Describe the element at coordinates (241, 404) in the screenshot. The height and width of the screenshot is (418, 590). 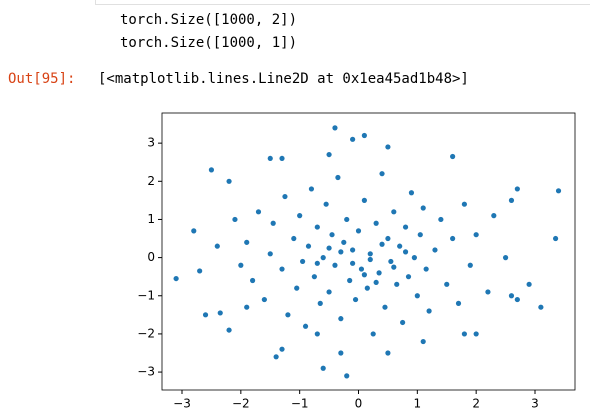
I see `x-tick-label: −2` at that location.